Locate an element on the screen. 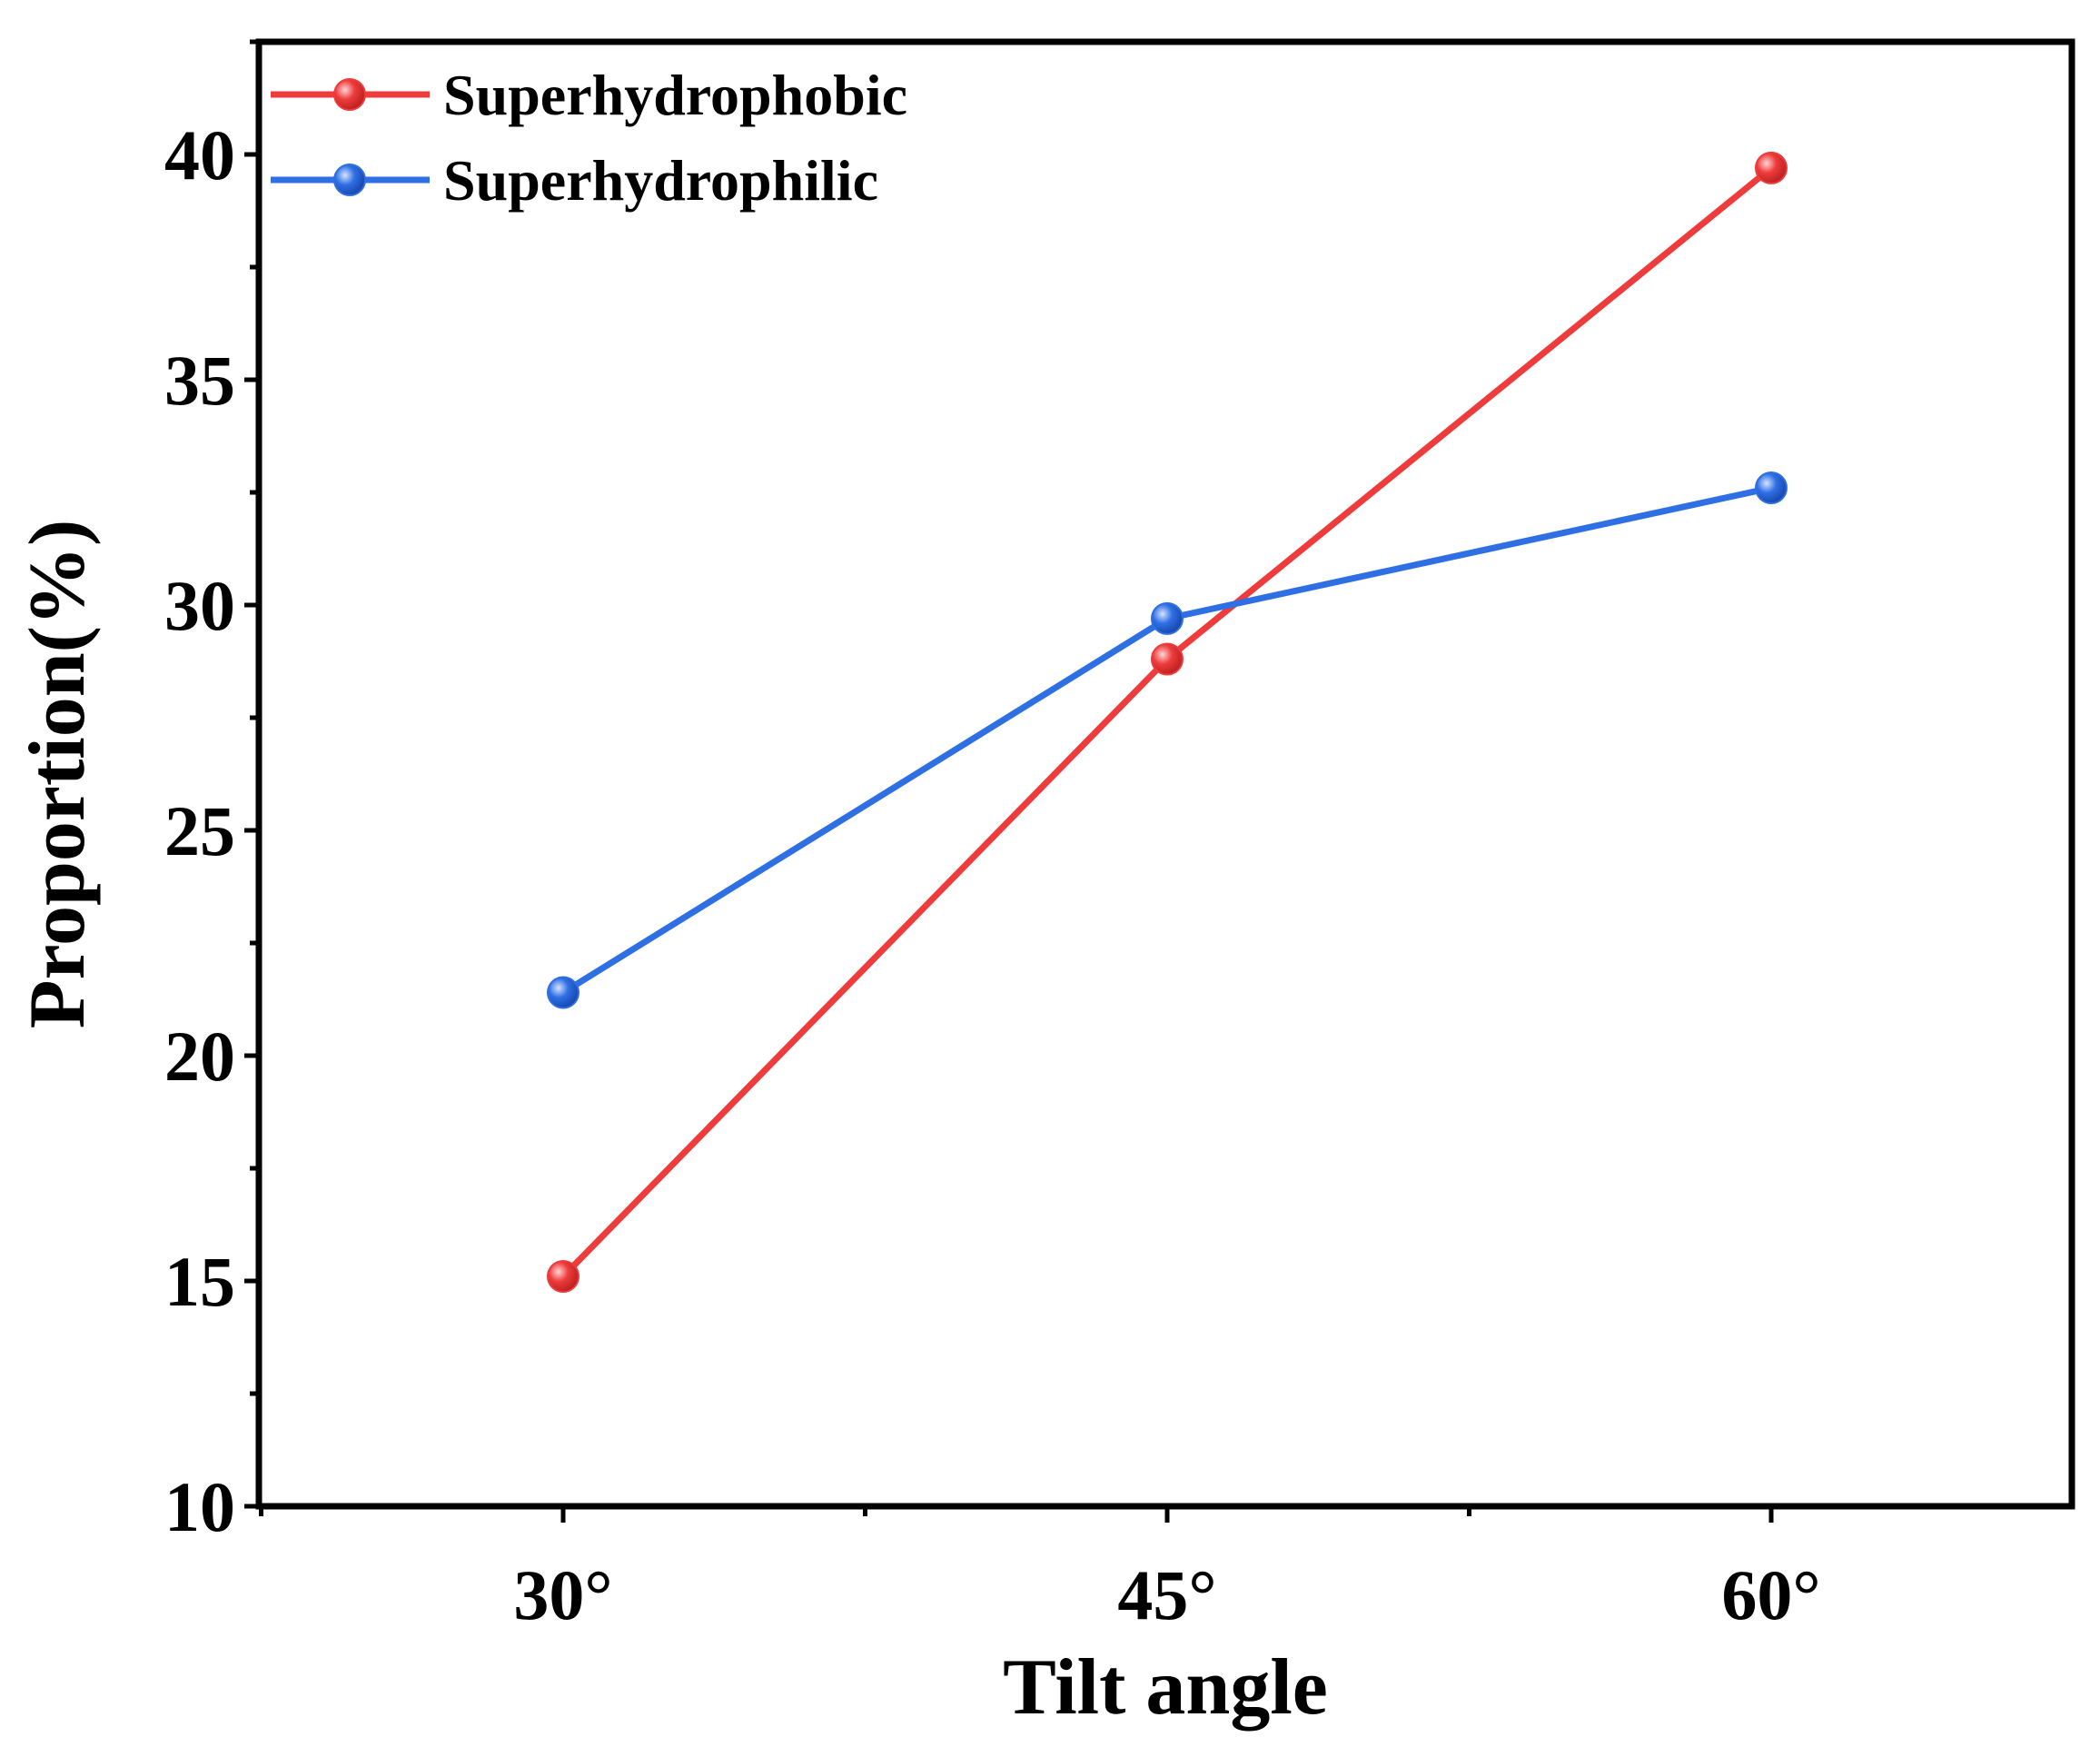 The image size is (2100, 1747). x-axis-ticks: 30° 45° 60° is located at coordinates (1040, 1570).